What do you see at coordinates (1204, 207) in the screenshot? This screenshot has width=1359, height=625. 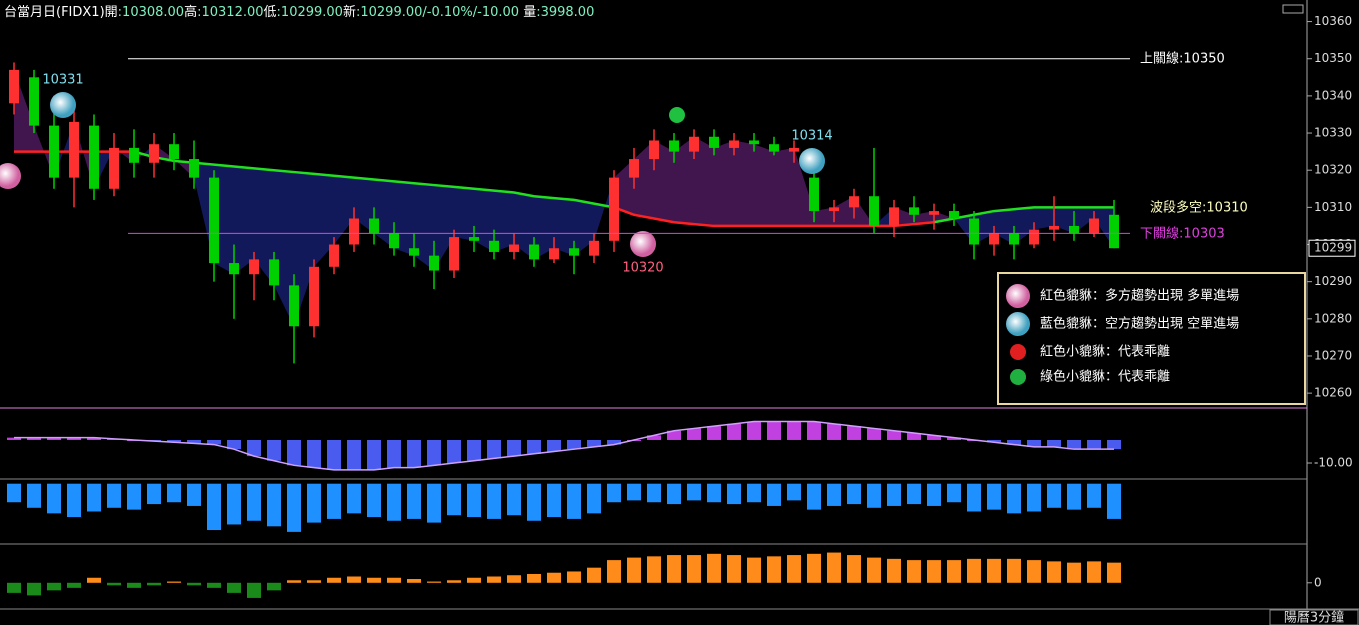 I see `wave-sep: :` at bounding box center [1204, 207].